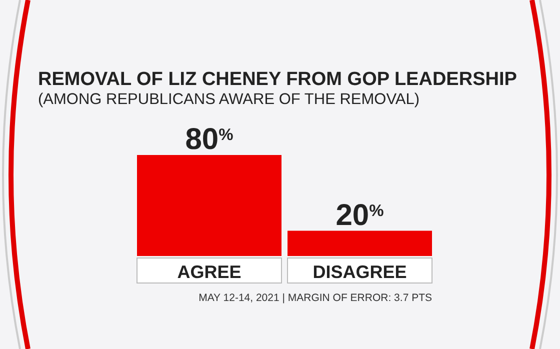 The image size is (560, 349). What do you see at coordinates (278, 79) in the screenshot?
I see `chart-title: REMOVAL OF LIZ CHENEY FROM GOP LEADERSHIP` at bounding box center [278, 79].